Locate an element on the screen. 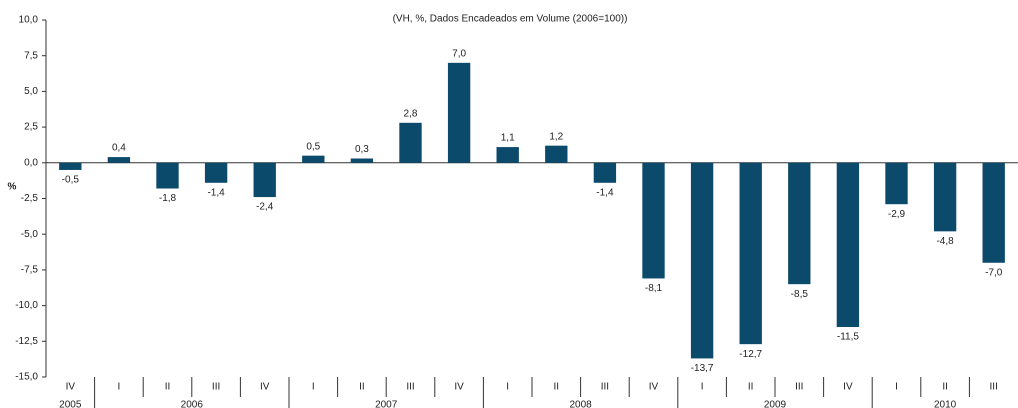 Image resolution: width=1018 pixels, height=408 pixels. value-label: 0,3 is located at coordinates (362, 149).